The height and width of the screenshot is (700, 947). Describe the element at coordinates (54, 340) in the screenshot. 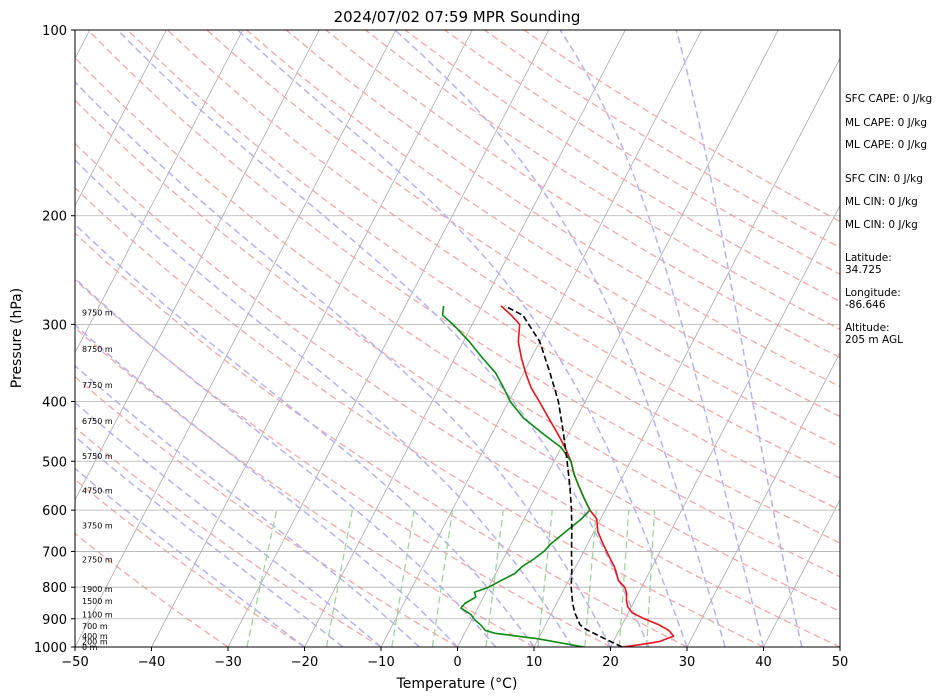

I see `y-axis: 1000 900 800 700 600 500 400 300 200 100` at that location.